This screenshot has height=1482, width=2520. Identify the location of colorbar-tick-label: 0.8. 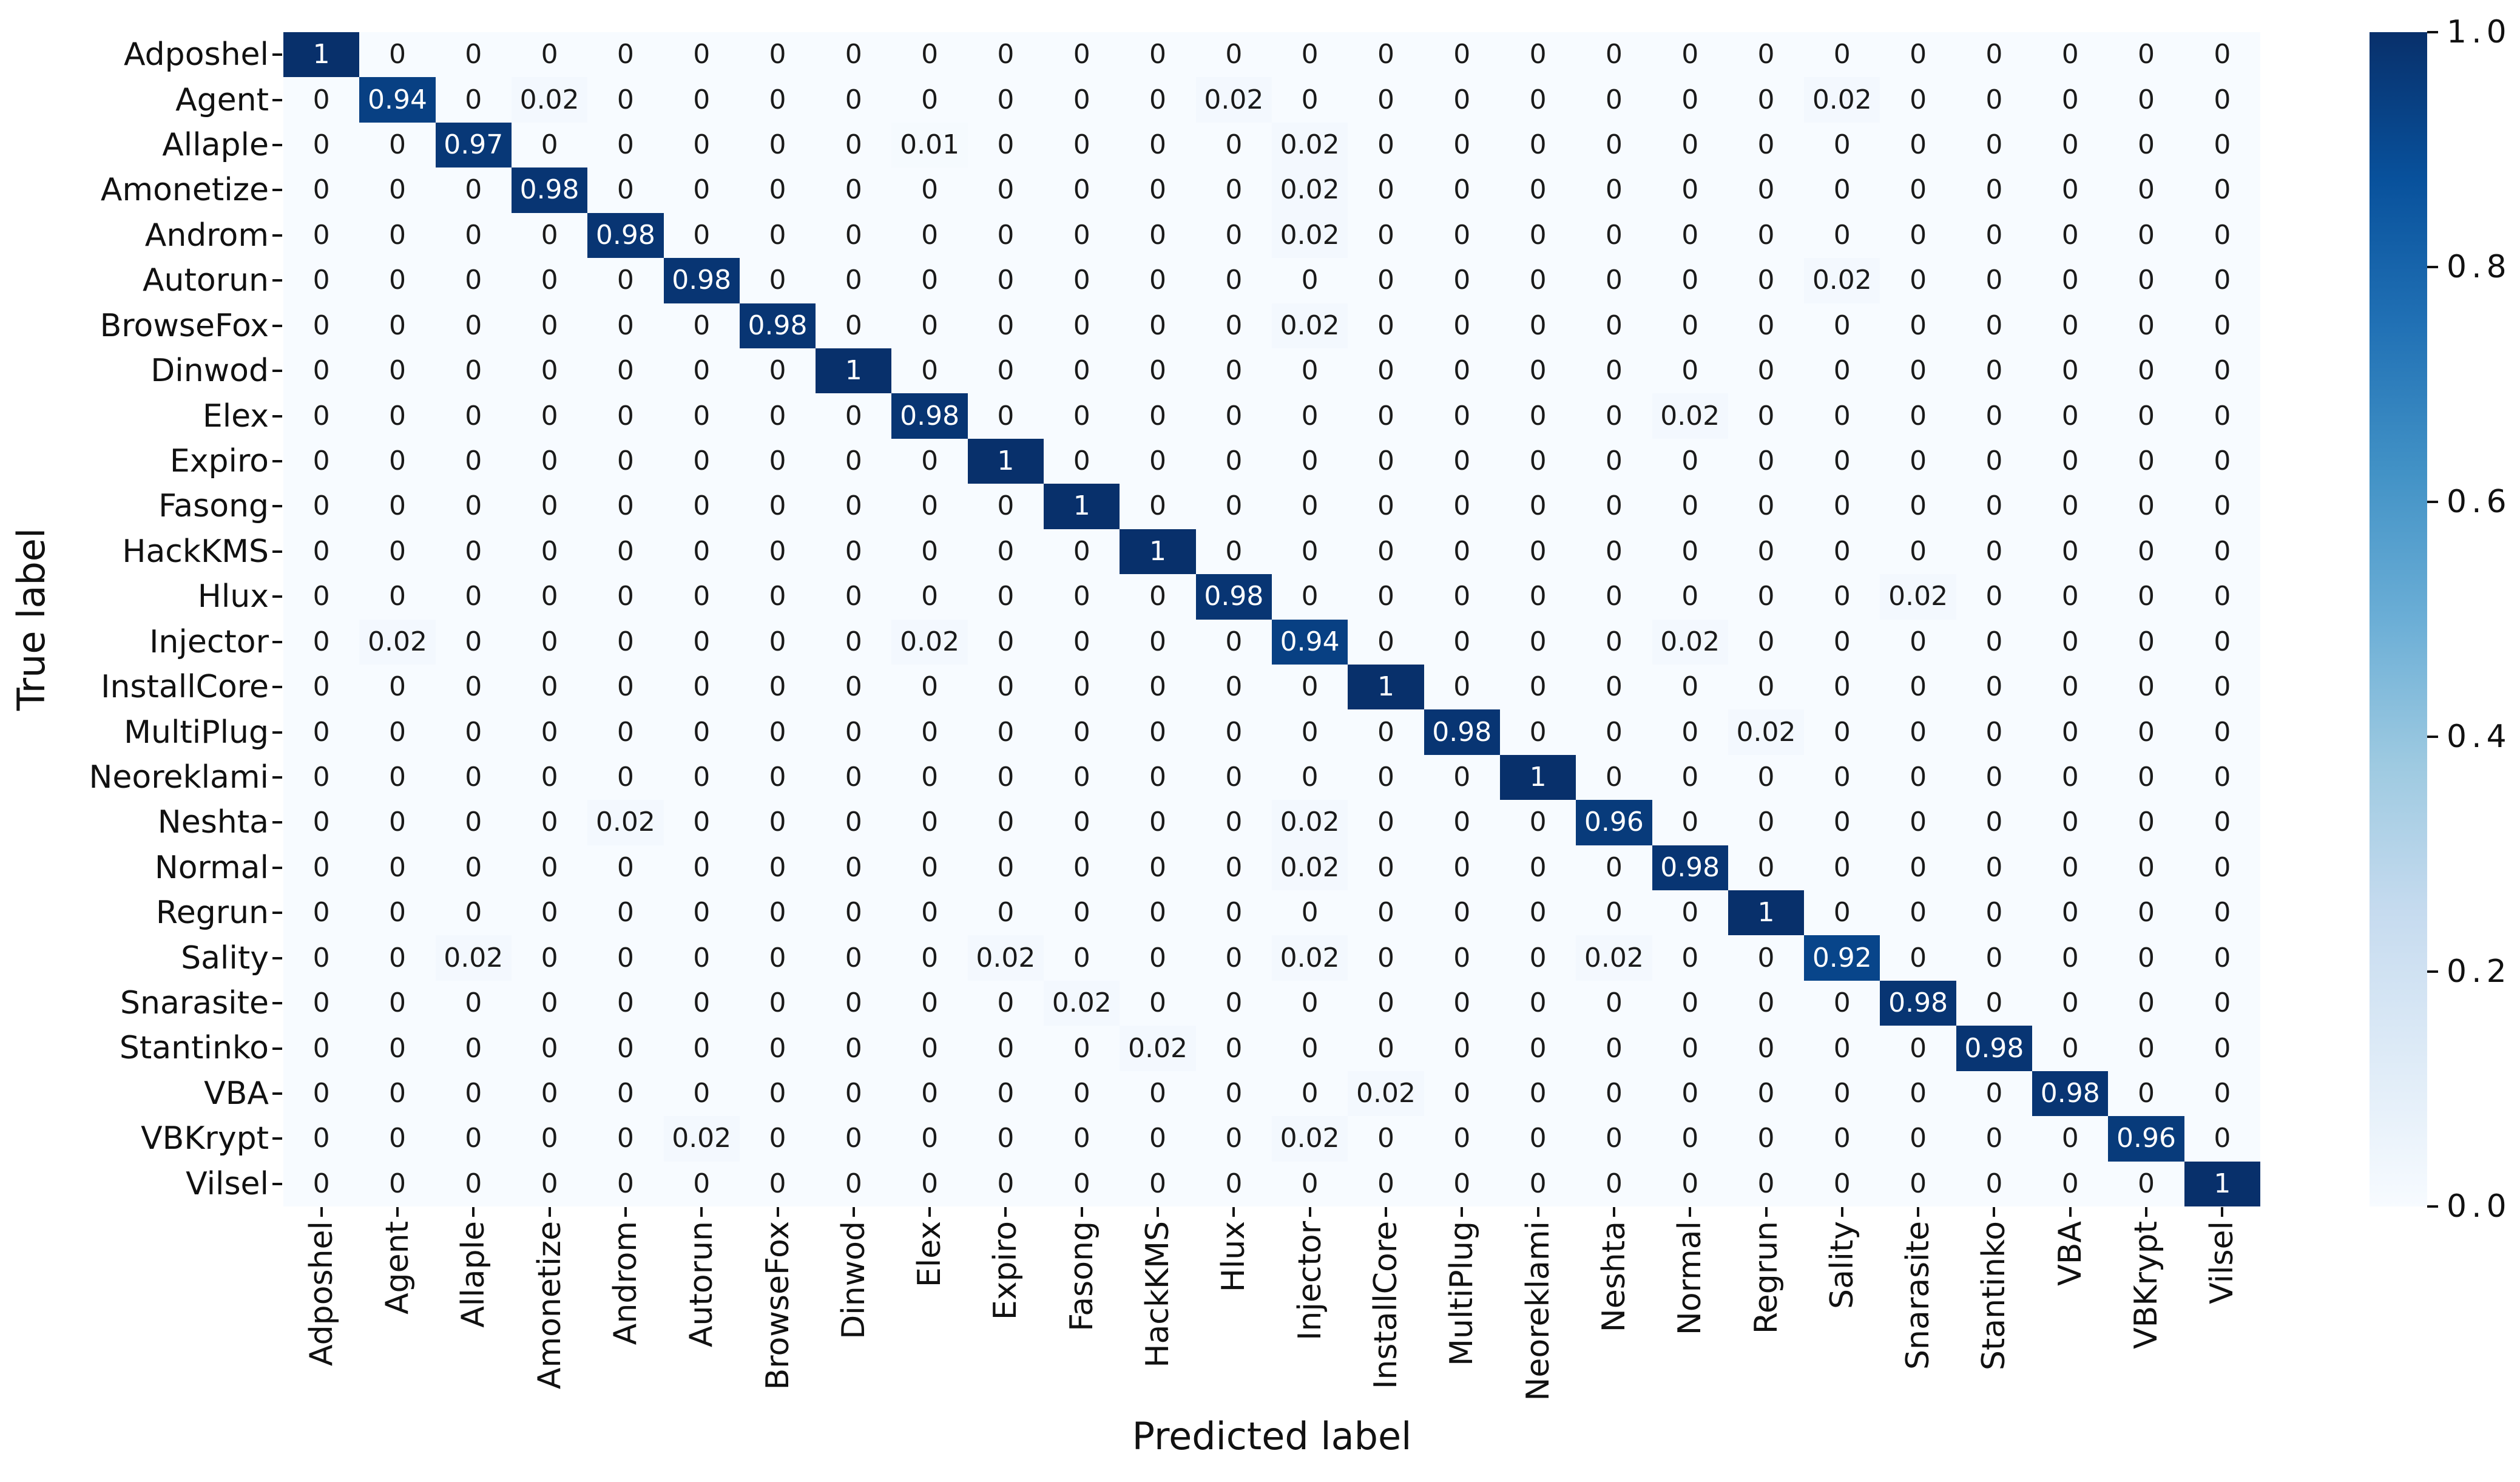
(2479, 267).